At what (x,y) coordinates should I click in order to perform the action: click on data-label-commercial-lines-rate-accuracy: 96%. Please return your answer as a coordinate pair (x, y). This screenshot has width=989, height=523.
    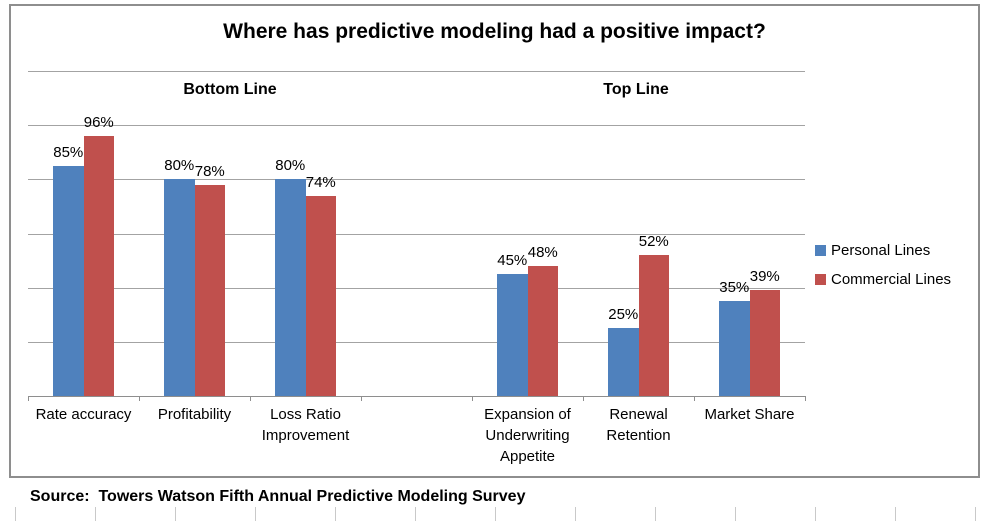
    Looking at the image, I should click on (98, 122).